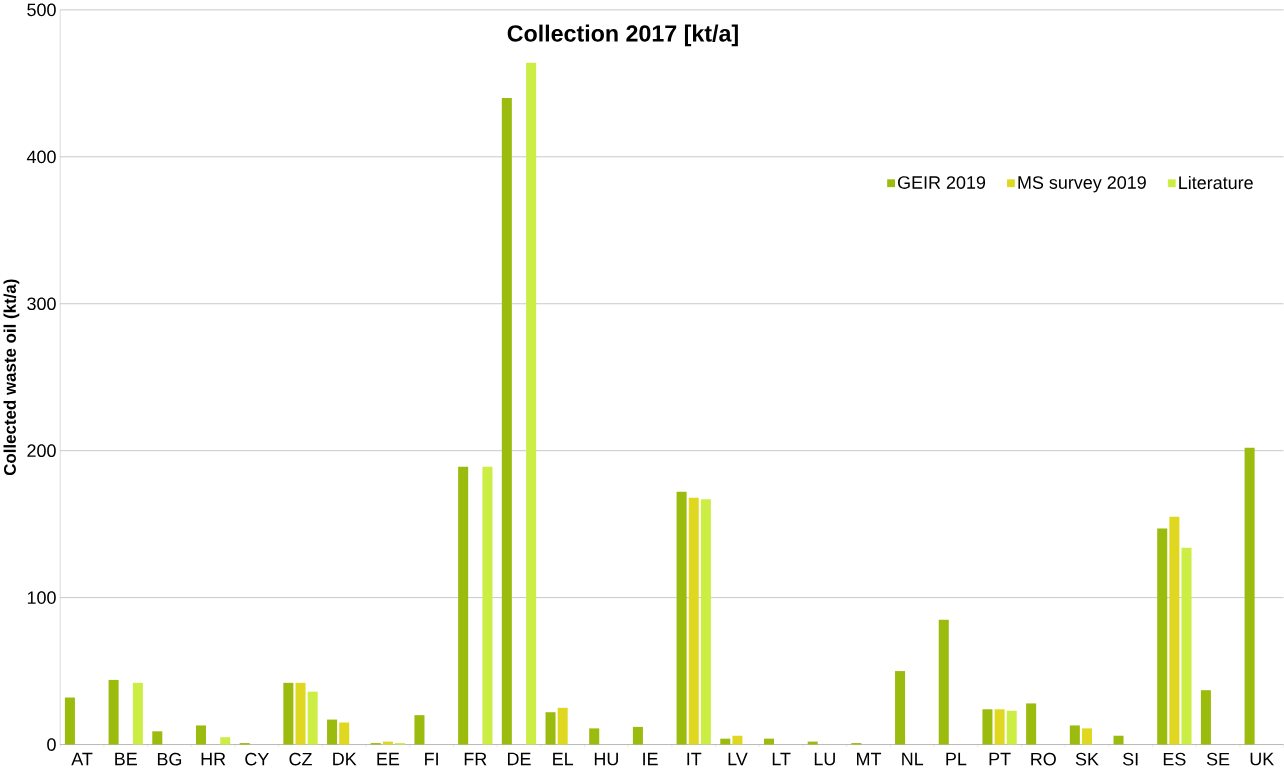 This screenshot has width=1284, height=769. Describe the element at coordinates (563, 759) in the screenshot. I see `x-tick-label: EL` at that location.